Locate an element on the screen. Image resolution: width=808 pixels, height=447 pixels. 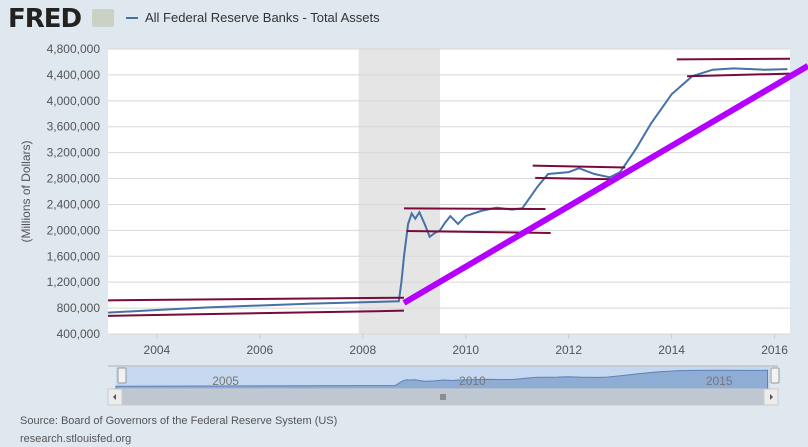
legend-label: All Federal Reserve Banks - Total Assets is located at coordinates (262, 17).